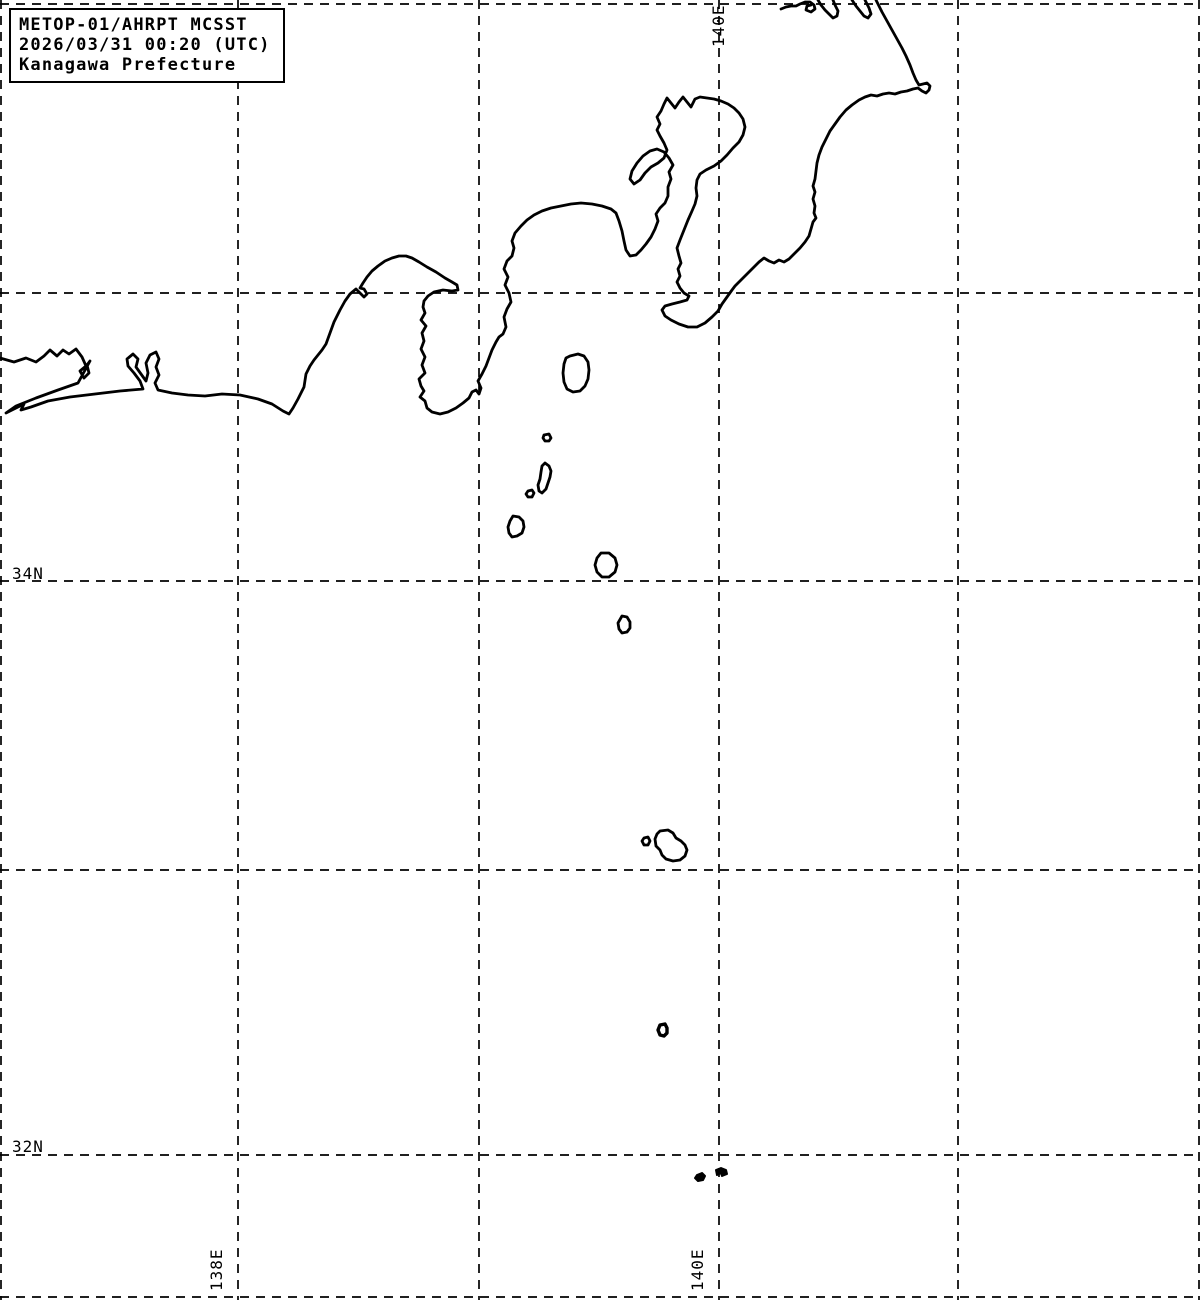 The width and height of the screenshot is (1200, 1300). Describe the element at coordinates (700, 1177) in the screenshot. I see `islet-bayonnaise-west` at that location.